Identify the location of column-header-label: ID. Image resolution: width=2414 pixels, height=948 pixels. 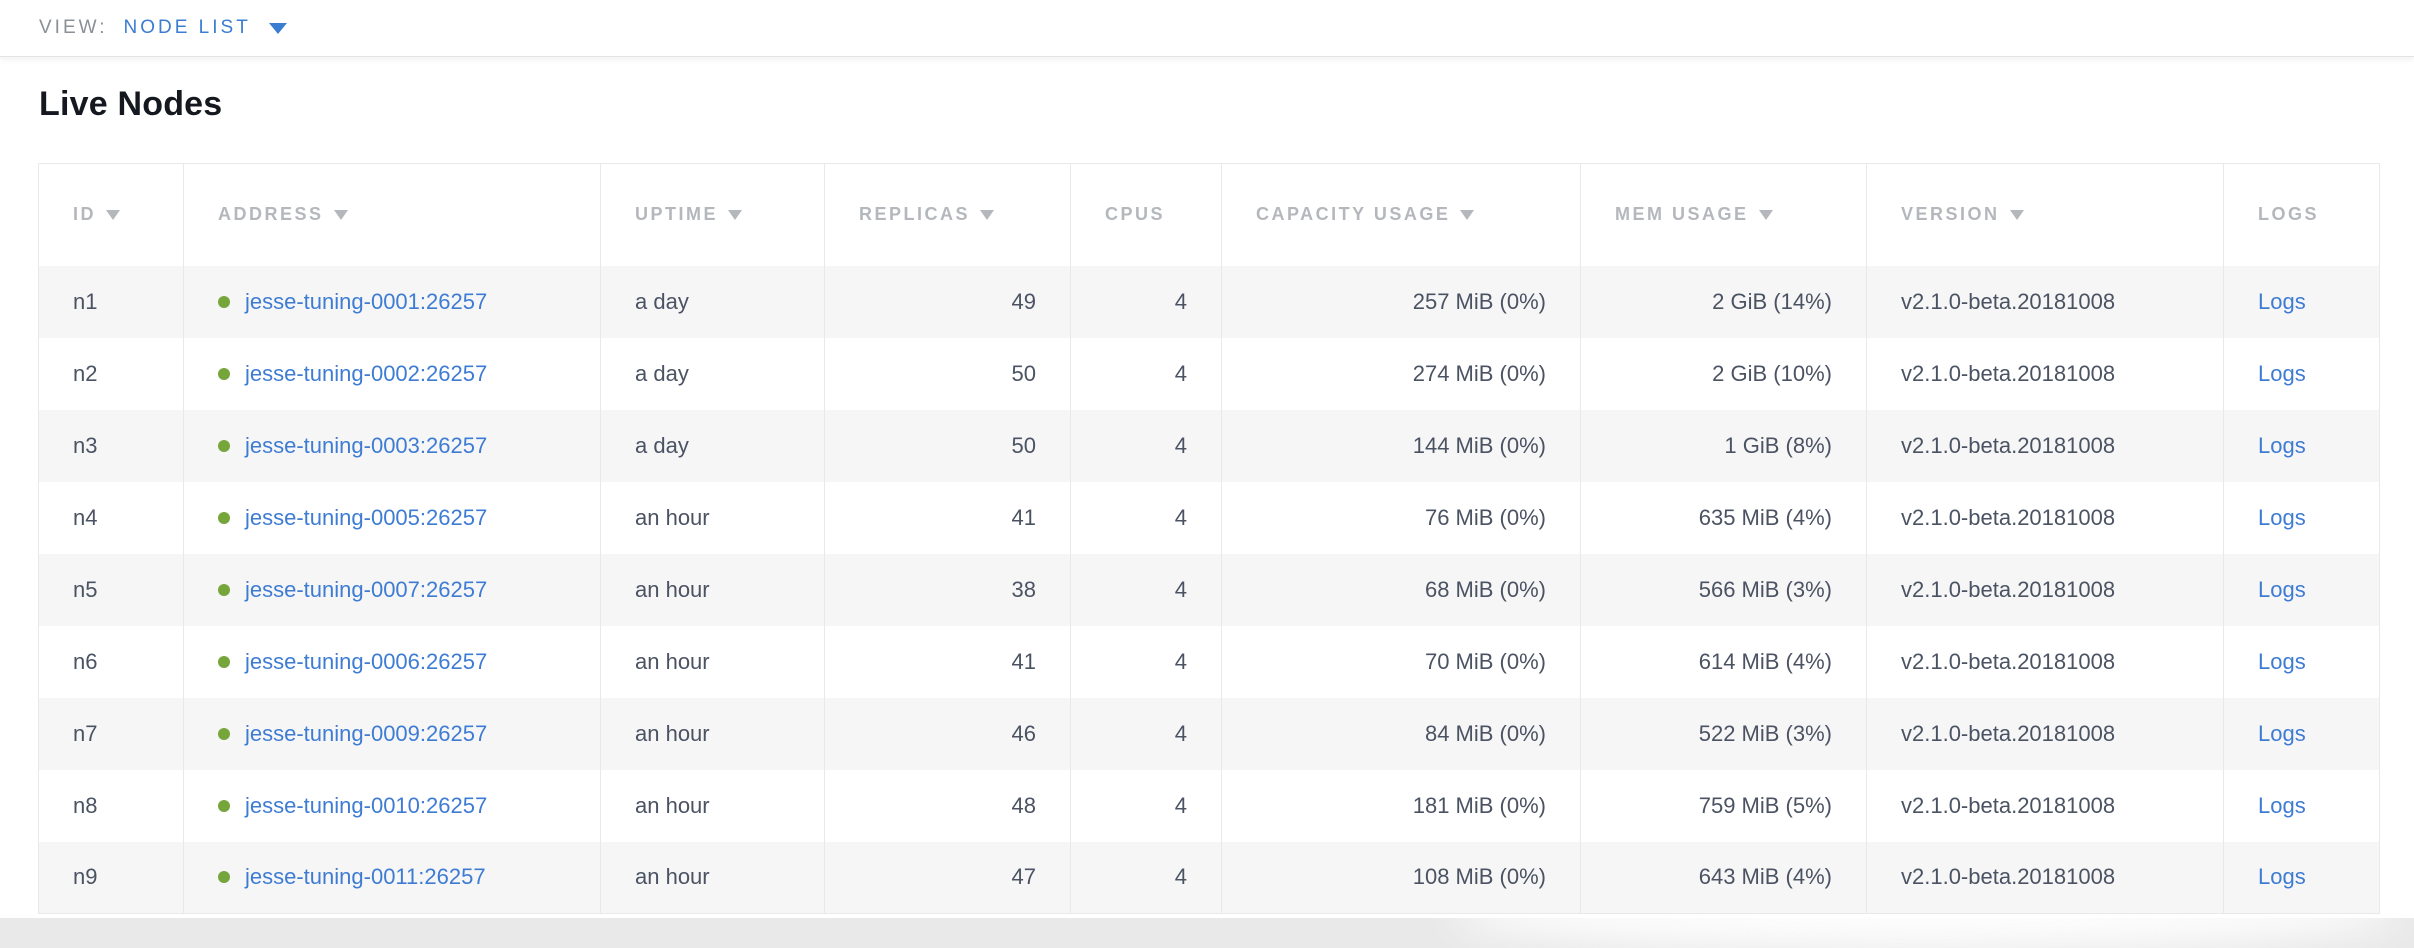
(84, 214).